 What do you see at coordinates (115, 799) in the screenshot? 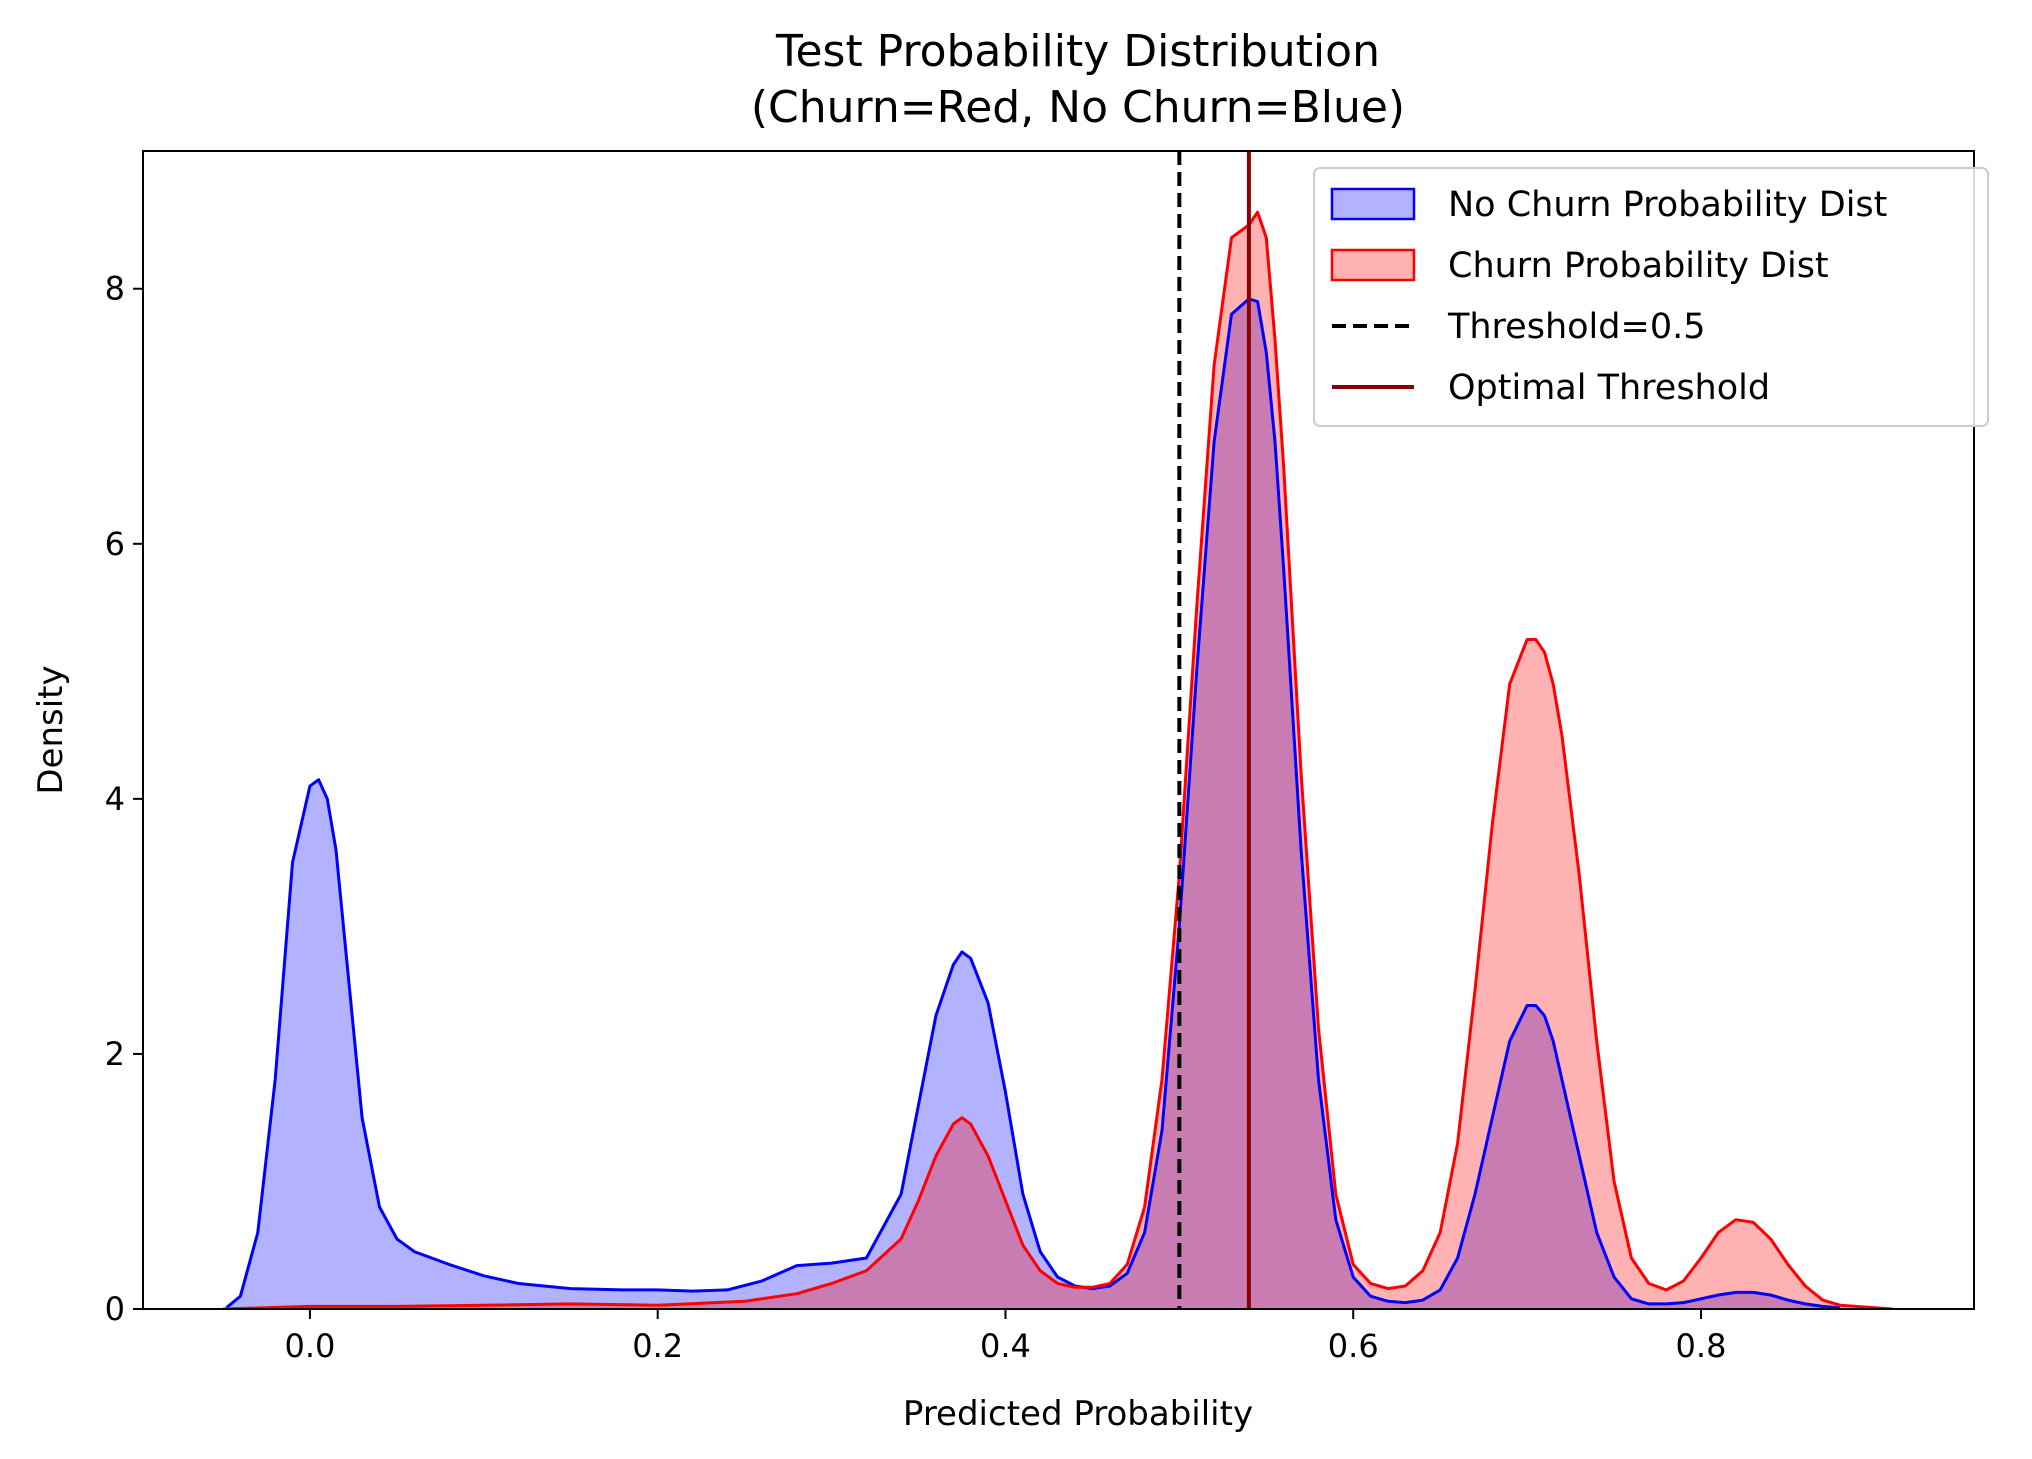
I see `y-tick-label: 4` at bounding box center [115, 799].